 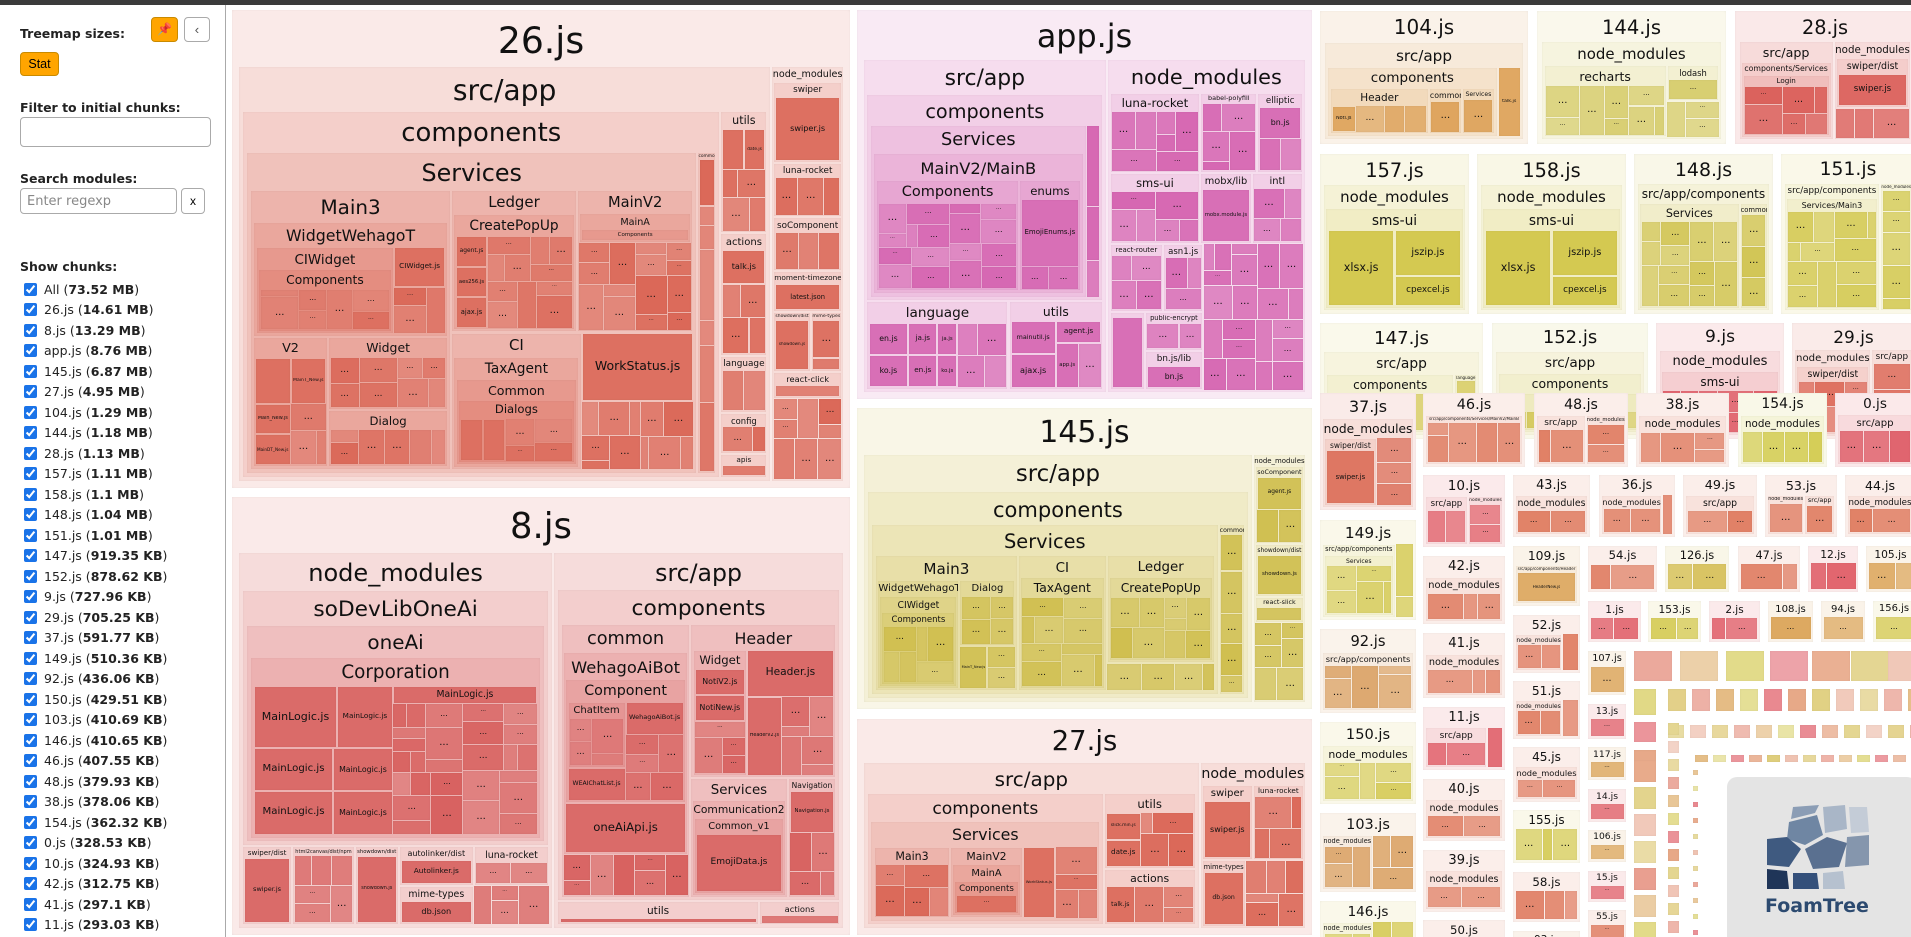 What do you see at coordinates (93, 330) in the screenshot?
I see `chunk-item: 8.js (13.29 MB)` at bounding box center [93, 330].